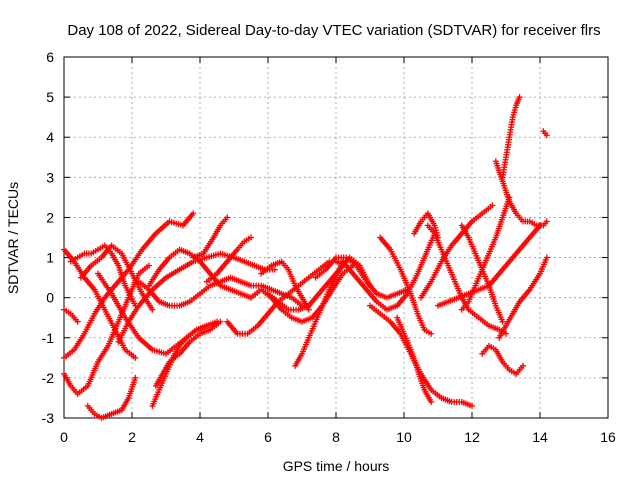  What do you see at coordinates (50, 137) in the screenshot?
I see `y-tick-label: 4` at bounding box center [50, 137].